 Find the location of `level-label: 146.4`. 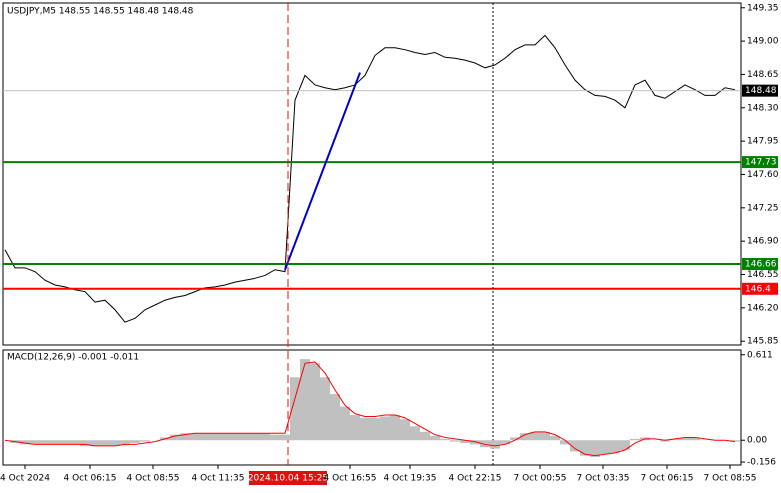

level-label: 146.4 is located at coordinates (758, 289).